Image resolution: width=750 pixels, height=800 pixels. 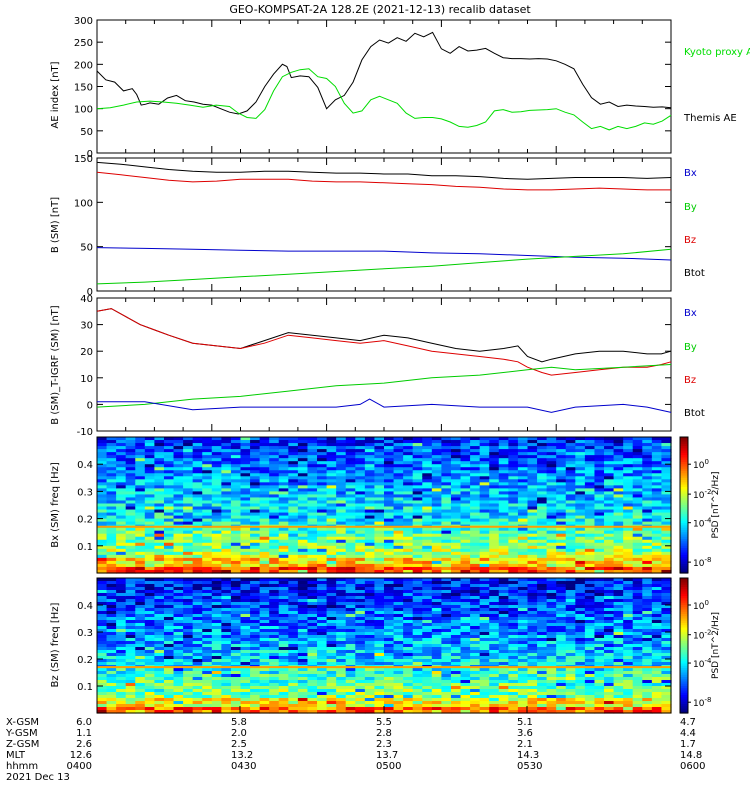 What do you see at coordinates (384, 99) in the screenshot?
I see `ae-series-kyoto-proxy-ae` at bounding box center [384, 99].